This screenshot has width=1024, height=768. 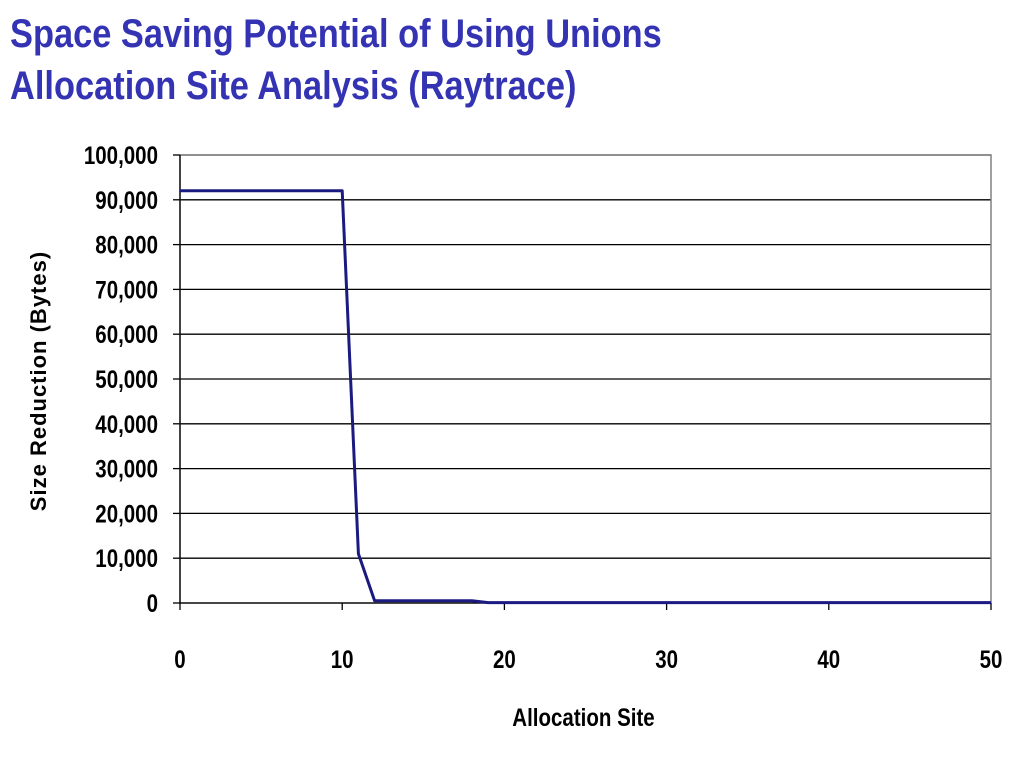 What do you see at coordinates (126, 513) in the screenshot?
I see `y-tick-label: 20,000` at bounding box center [126, 513].